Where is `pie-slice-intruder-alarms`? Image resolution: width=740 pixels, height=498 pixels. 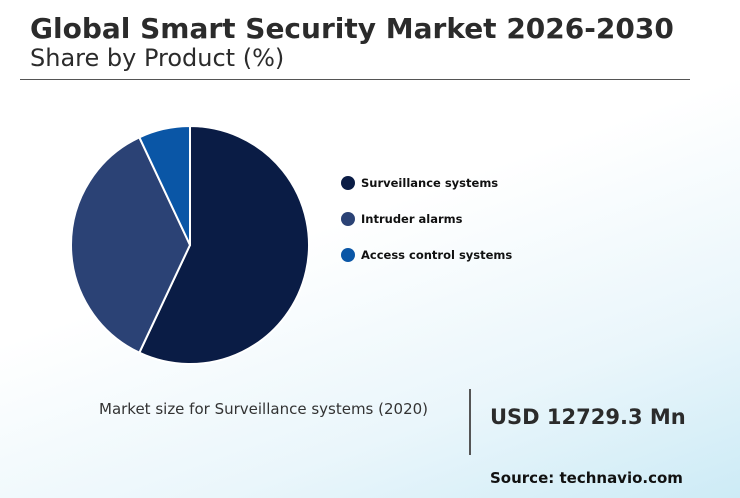 pie-slice-intruder-alarms is located at coordinates (130, 245).